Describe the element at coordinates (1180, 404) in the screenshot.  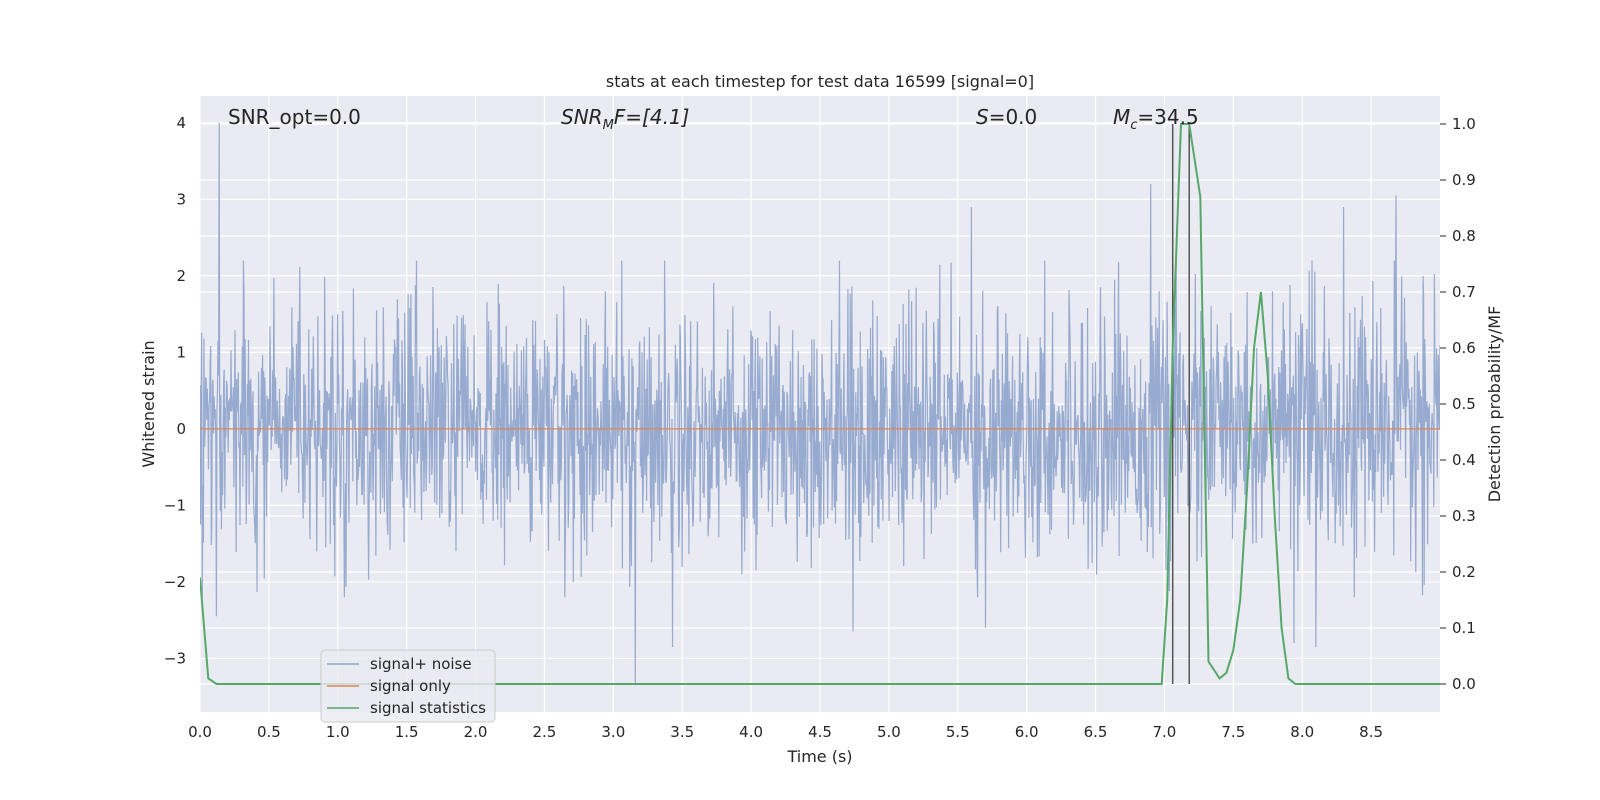
I see `vertical-markers` at that location.